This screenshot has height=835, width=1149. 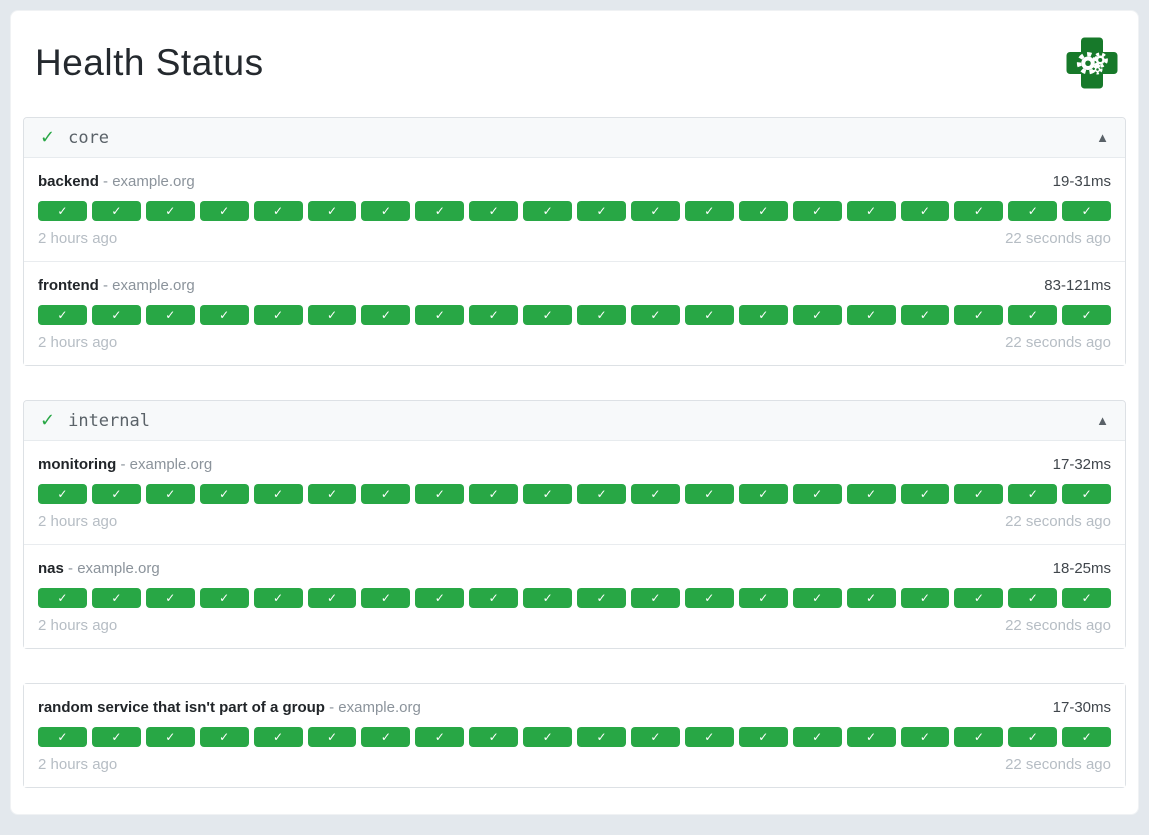 What do you see at coordinates (574, 421) in the screenshot?
I see `group-header: ✓ internal ▲` at bounding box center [574, 421].